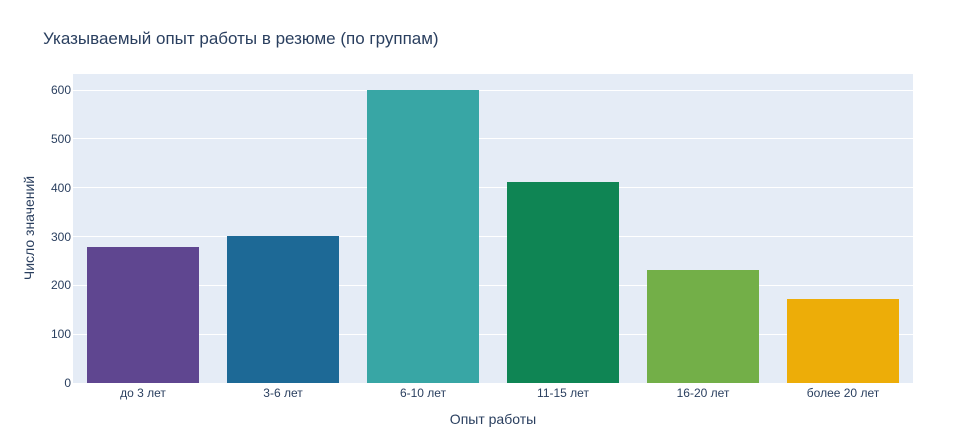 Image resolution: width=975 pixels, height=434 pixels. What do you see at coordinates (60, 236) in the screenshot?
I see `y-tick-label: 300` at bounding box center [60, 236].